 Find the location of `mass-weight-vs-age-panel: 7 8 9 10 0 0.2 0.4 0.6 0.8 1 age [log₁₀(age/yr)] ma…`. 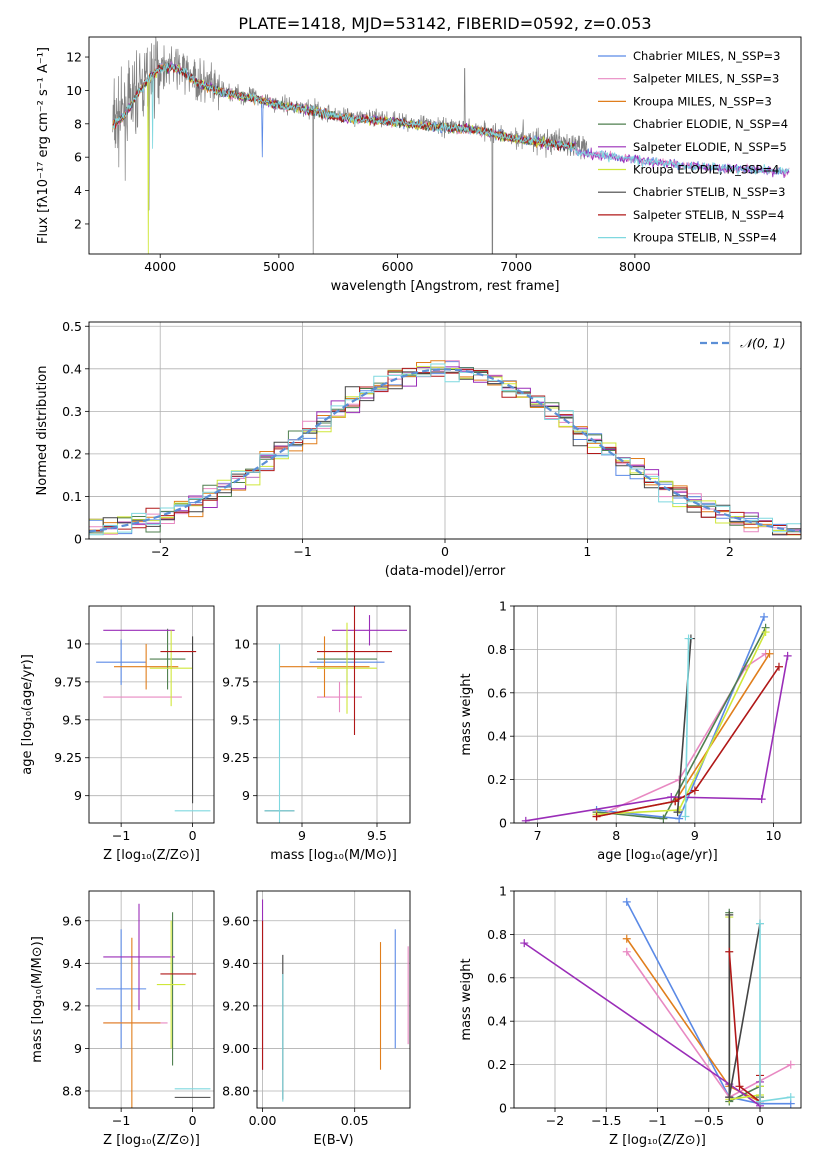

mass-weight-vs-age-panel: 7 8 9 10 0 0.2 0.4 0.6 0.8 1 age [log₁₀(age/yr)] ma… is located at coordinates (630, 731).